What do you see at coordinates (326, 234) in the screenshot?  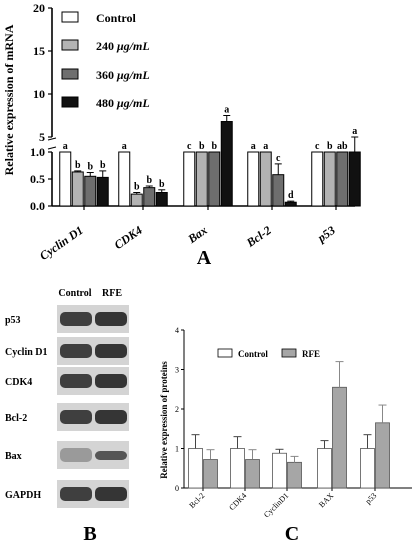 I see `mrna-category-label: p53` at bounding box center [326, 234].